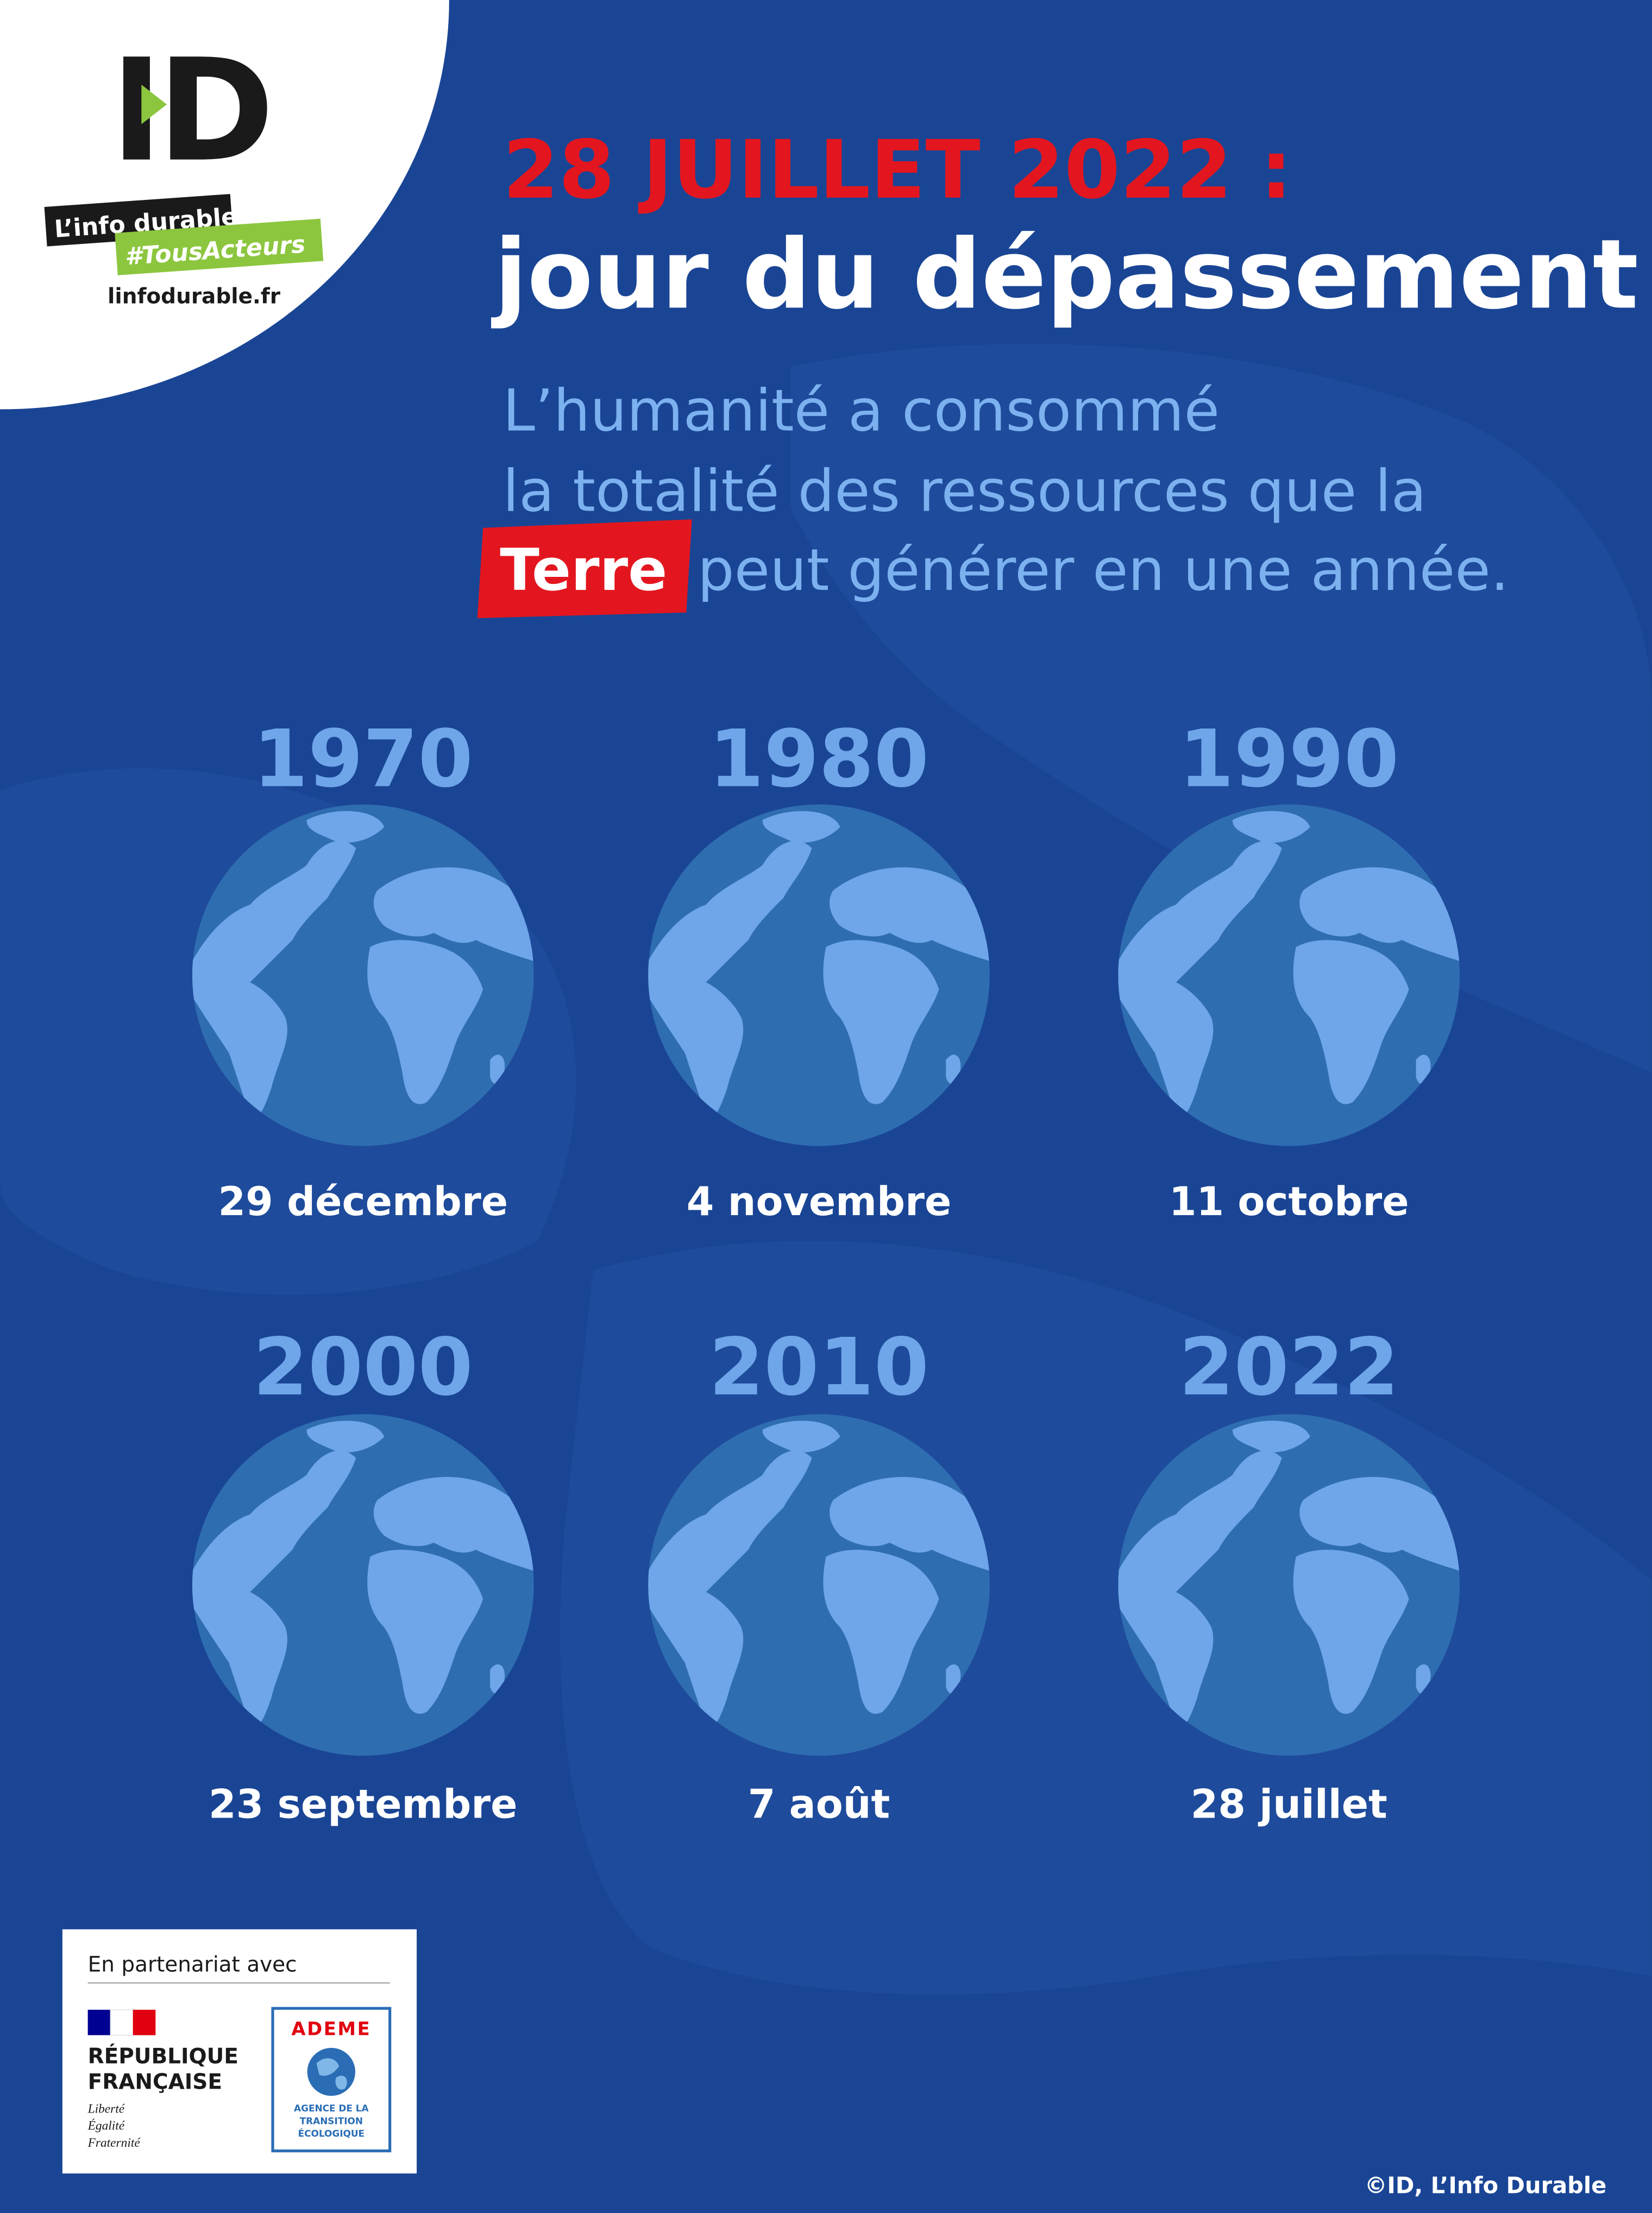  Describe the element at coordinates (1103, 570) in the screenshot. I see `subtitle-line3: peut générer en une année.` at that location.